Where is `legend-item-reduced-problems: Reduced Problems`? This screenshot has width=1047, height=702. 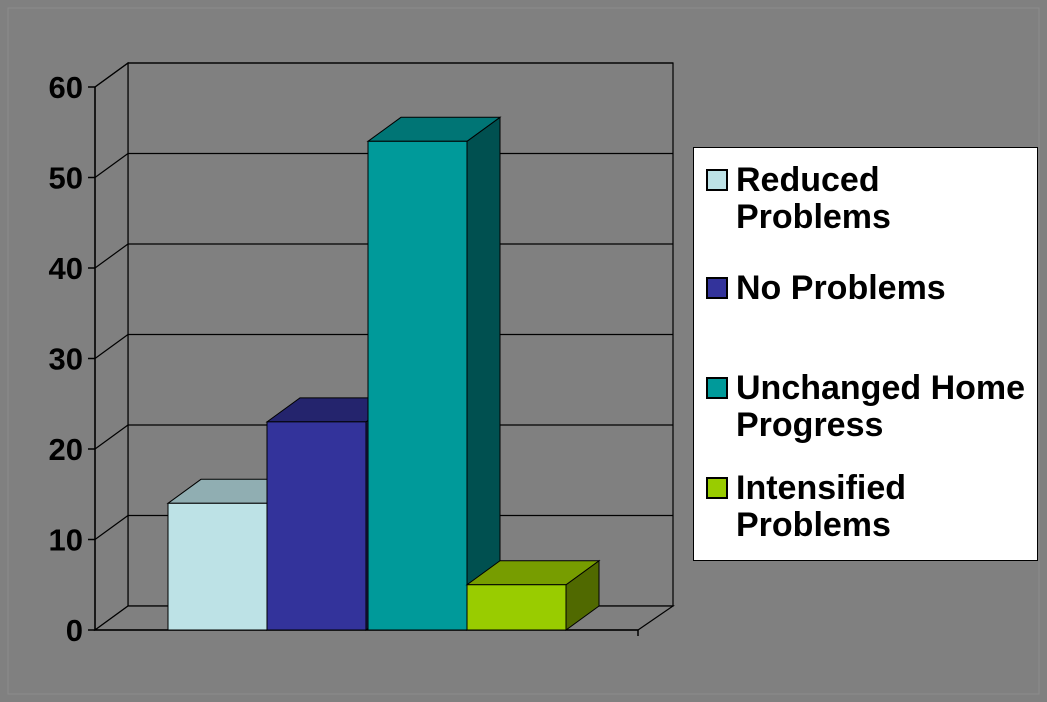
legend-item-reduced-problems: Reduced Problems is located at coordinates (871, 199).